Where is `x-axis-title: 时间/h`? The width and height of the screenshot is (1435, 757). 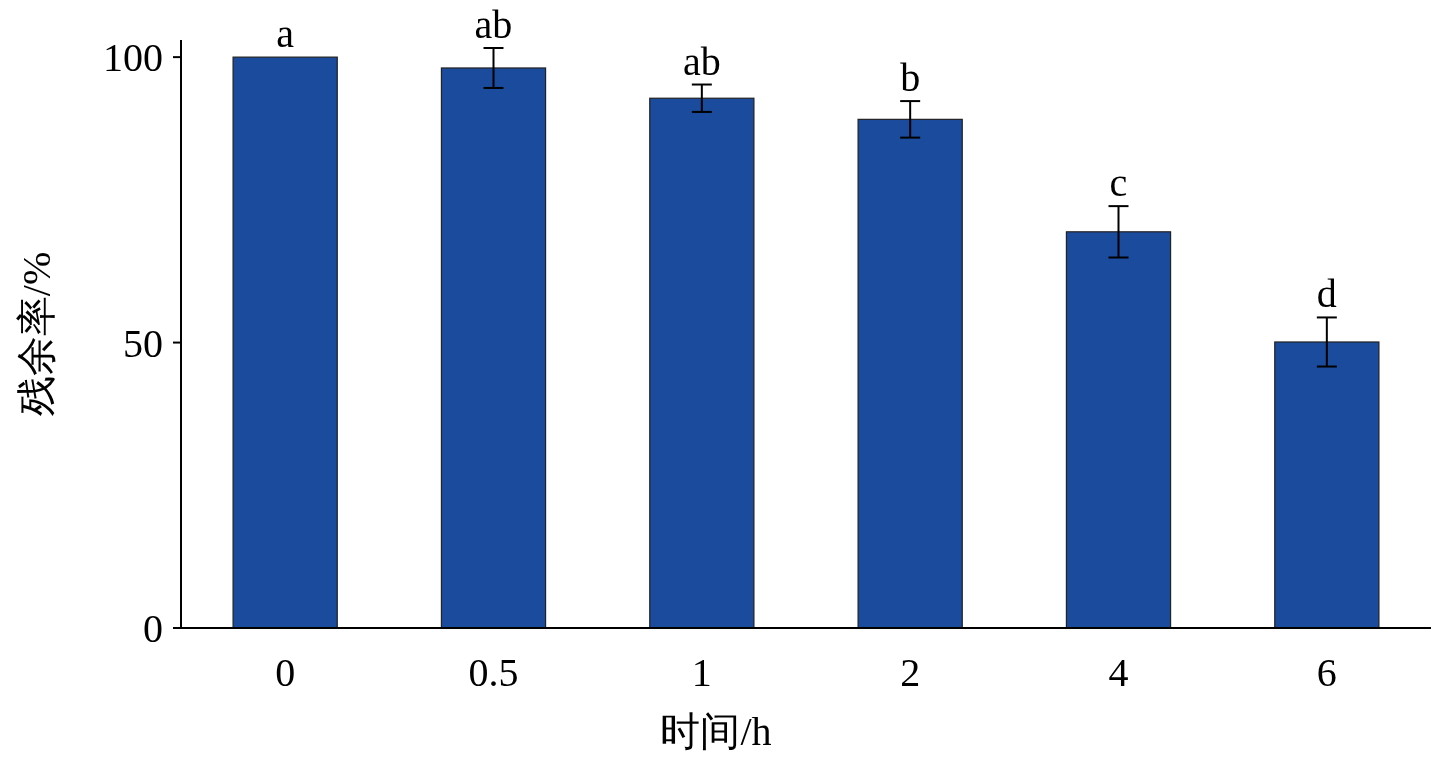
x-axis-title: 时间/h is located at coordinates (716, 731).